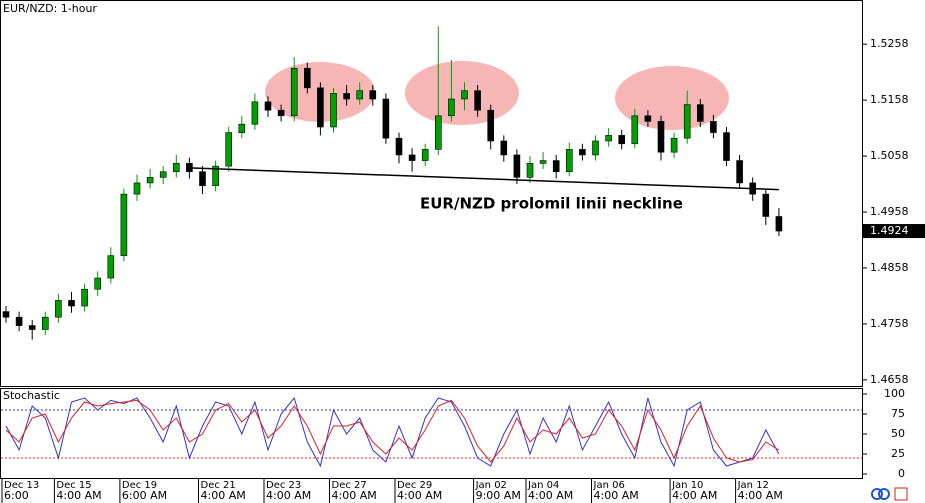 The width and height of the screenshot is (925, 503). Describe the element at coordinates (73, 485) in the screenshot. I see `x-date-label: Dec 15` at that location.